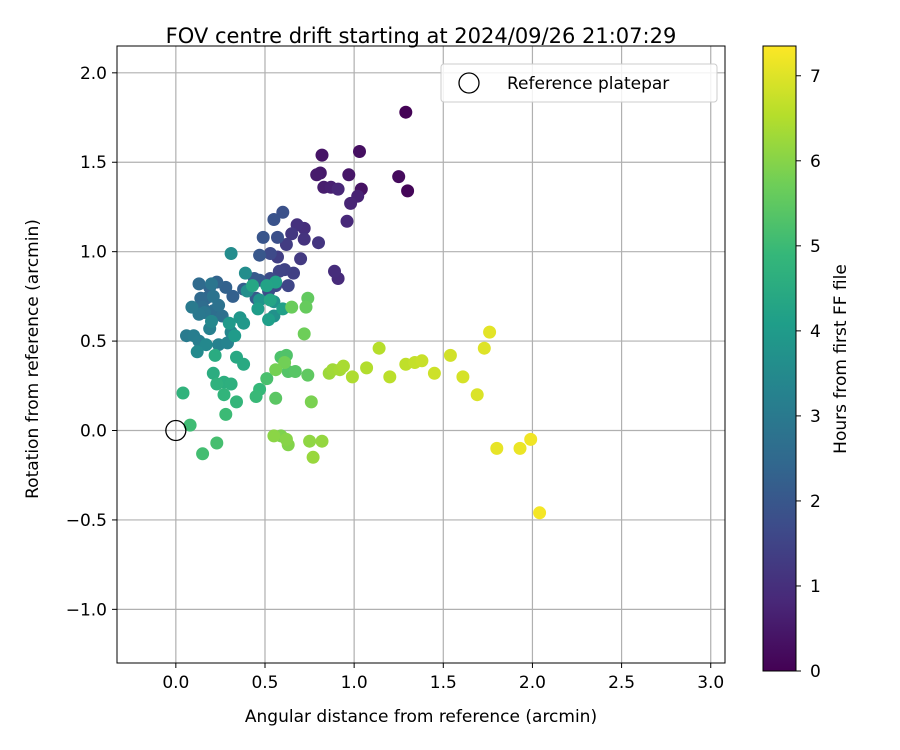 The image size is (900, 750). Describe the element at coordinates (443, 683) in the screenshot. I see `x-tick-label: 1.5` at that location.